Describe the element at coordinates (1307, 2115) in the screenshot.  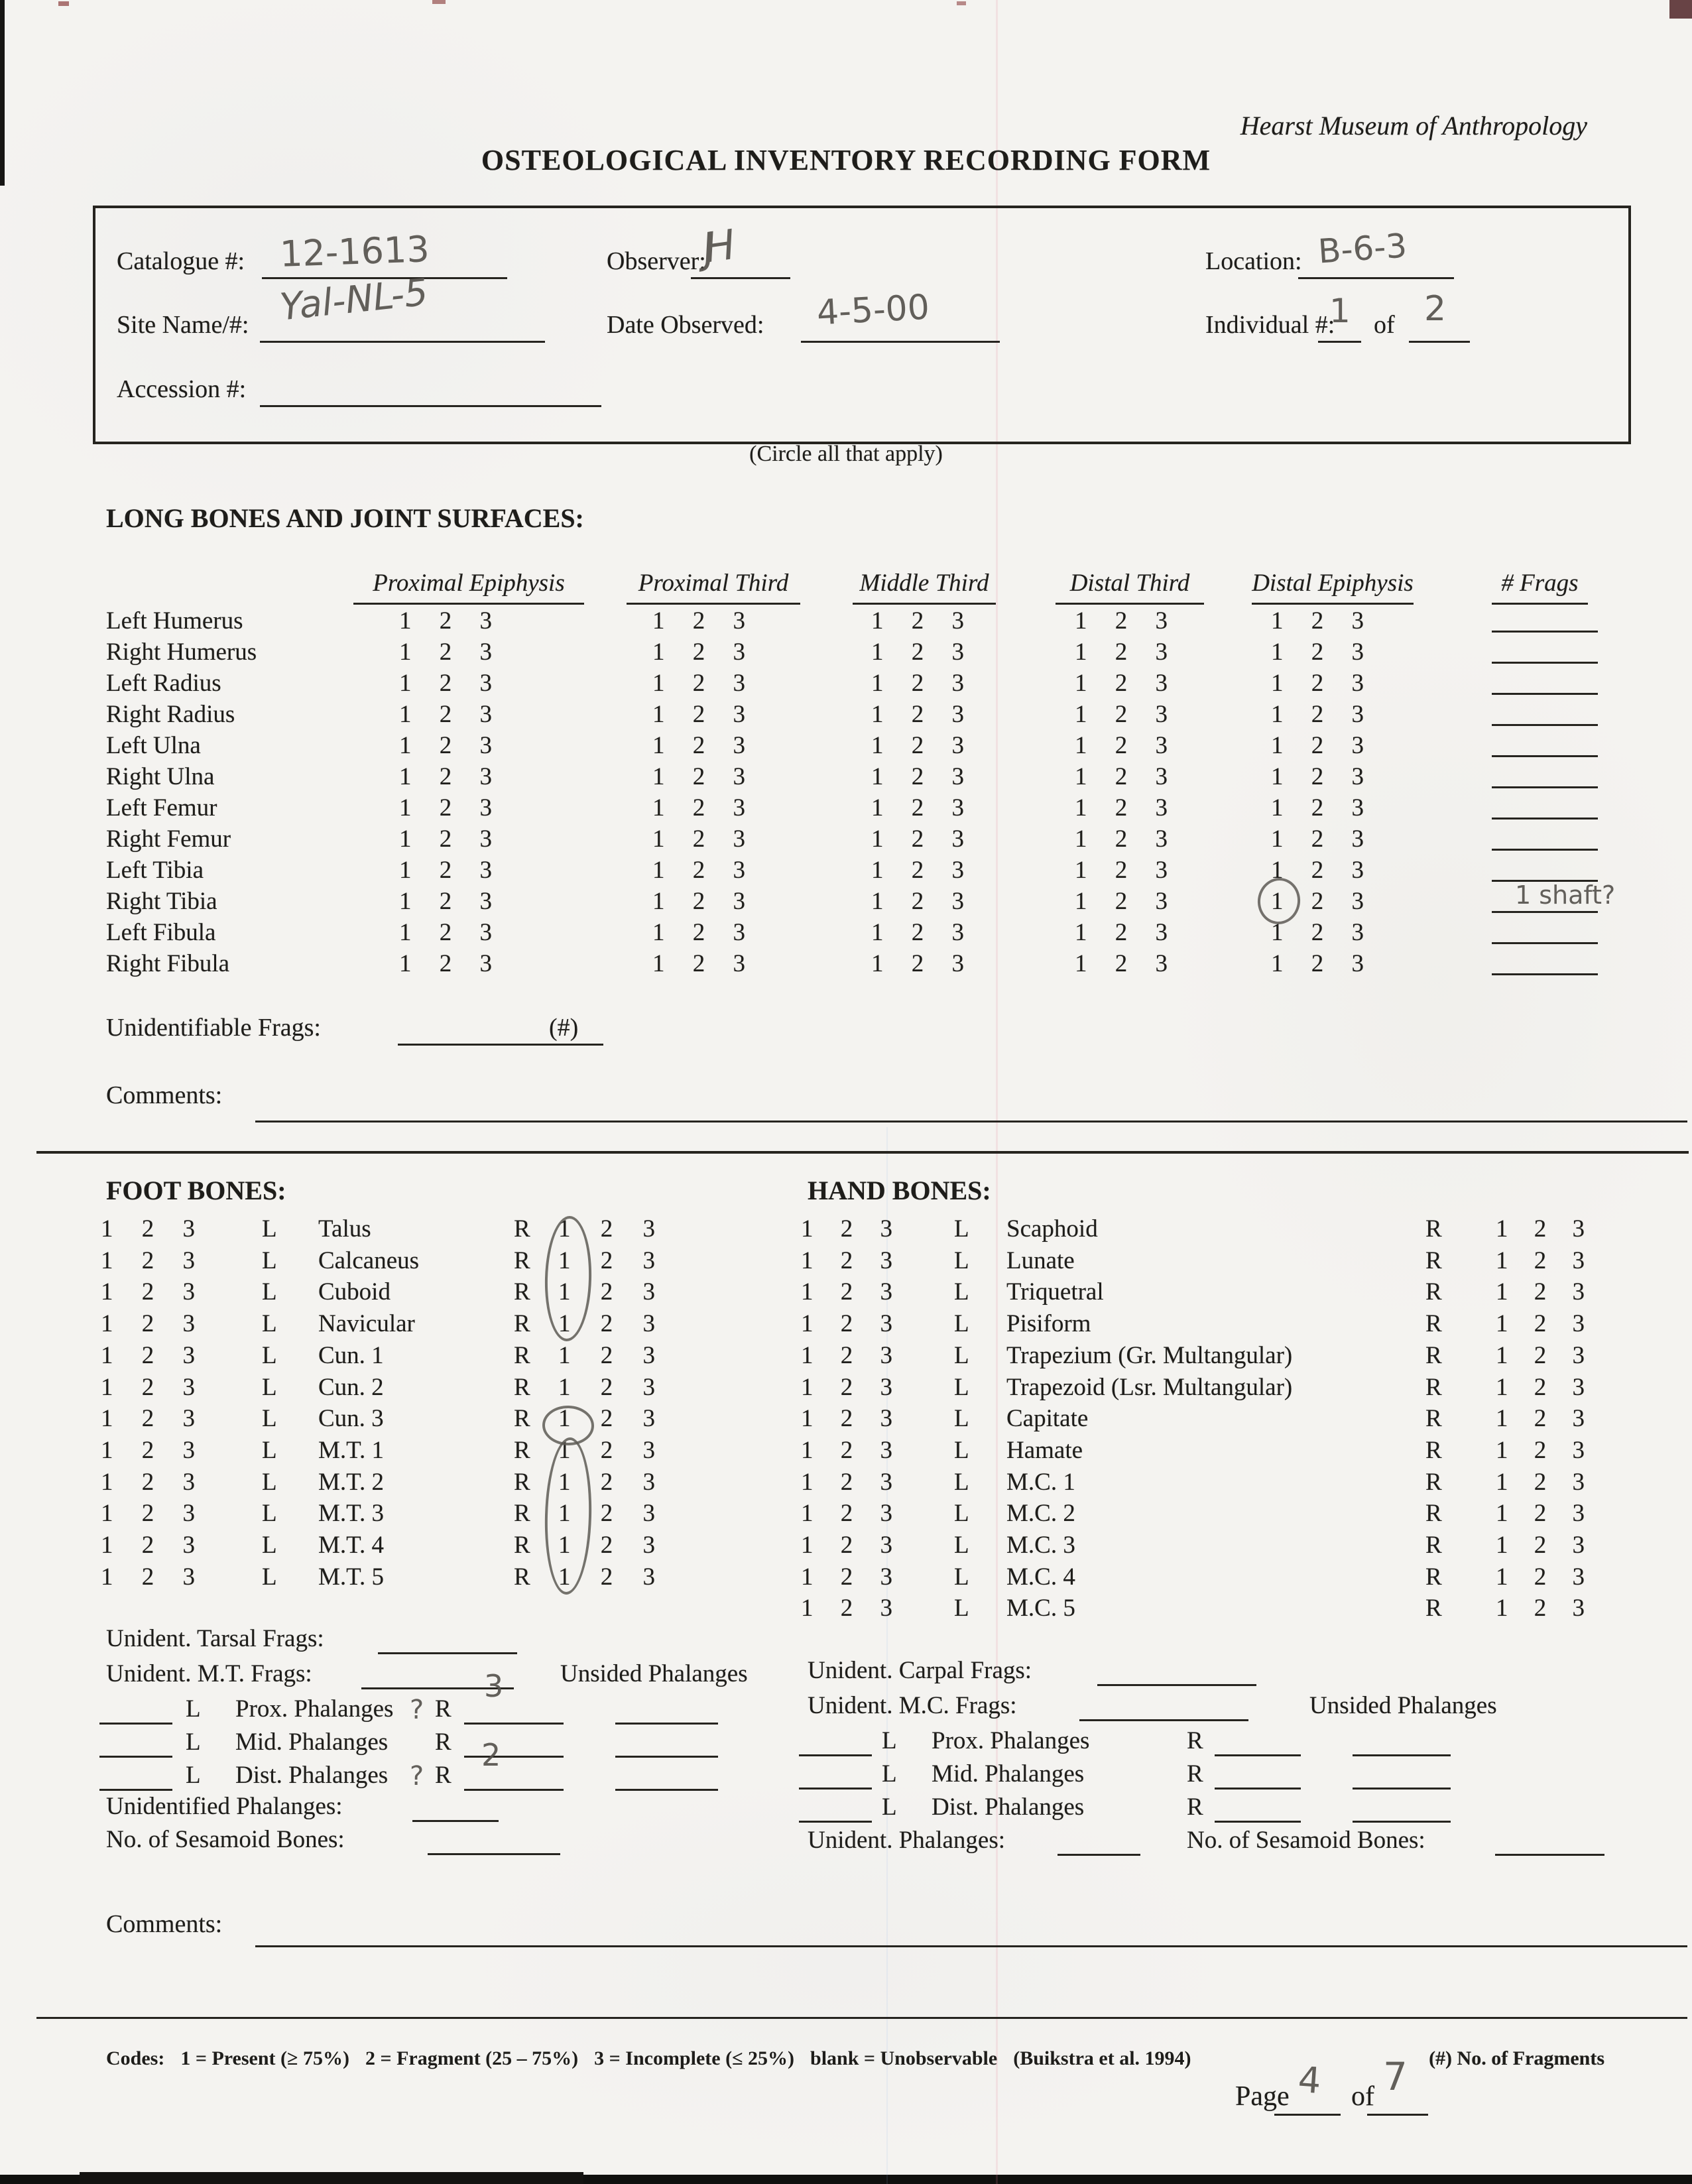
I see `page-number-blank` at that location.